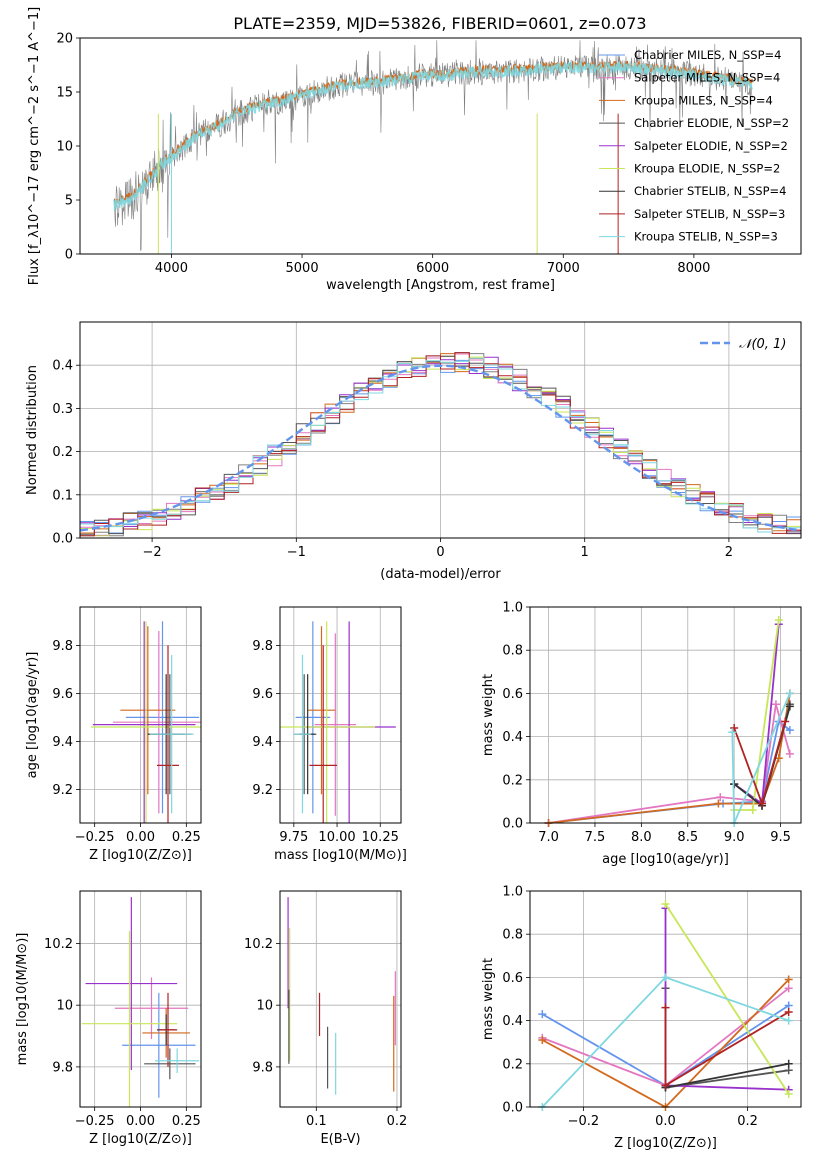 Image resolution: width=819 pixels, height=1170 pixels. Describe the element at coordinates (707, 169) in the screenshot. I see `legend-label: Kroupa ELODIE, N_SSP=2` at that location.